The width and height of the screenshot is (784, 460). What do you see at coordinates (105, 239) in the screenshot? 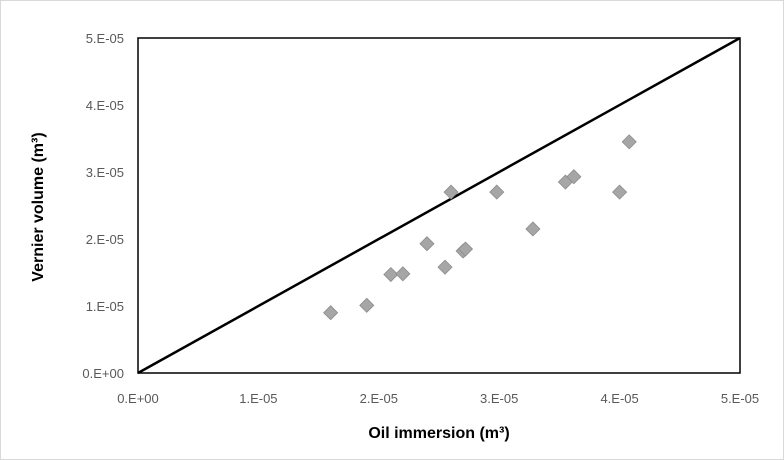
I see `y-tick-label: 2.E-05` at bounding box center [105, 239].